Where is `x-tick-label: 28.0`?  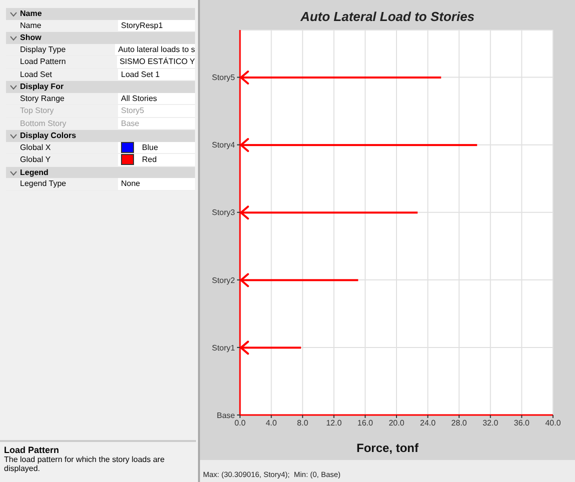 x-tick-label: 28.0 is located at coordinates (459, 423).